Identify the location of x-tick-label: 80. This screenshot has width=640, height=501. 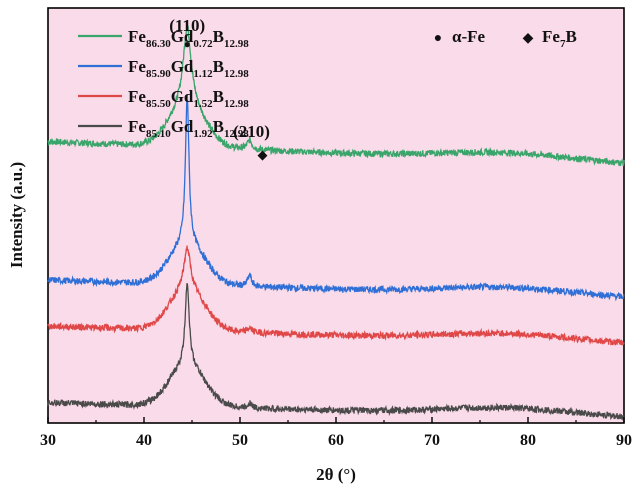
(528, 440).